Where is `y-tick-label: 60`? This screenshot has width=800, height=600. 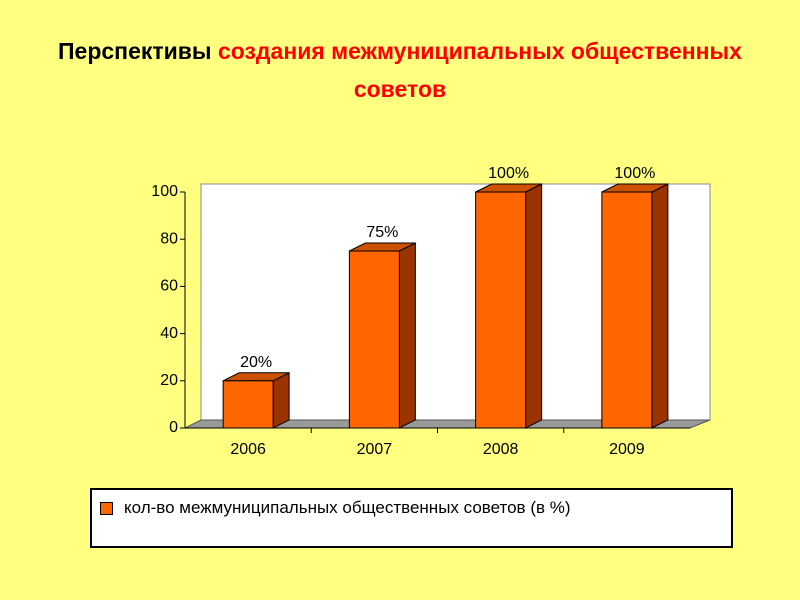
y-tick-label: 60 is located at coordinates (169, 286).